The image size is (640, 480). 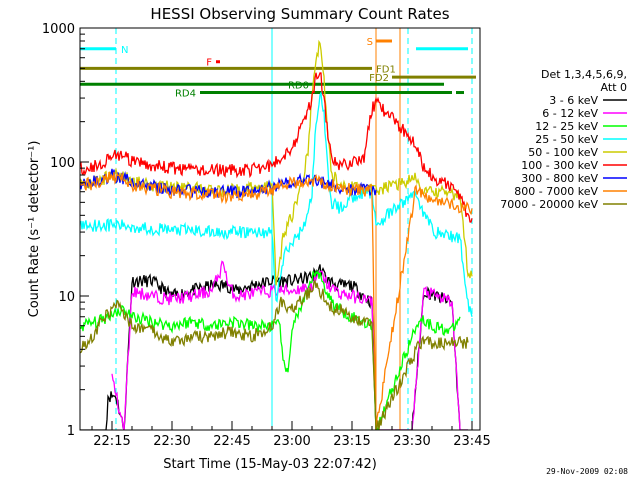 I want to click on legend-subtitle: Att 0, so click(x=614, y=87).